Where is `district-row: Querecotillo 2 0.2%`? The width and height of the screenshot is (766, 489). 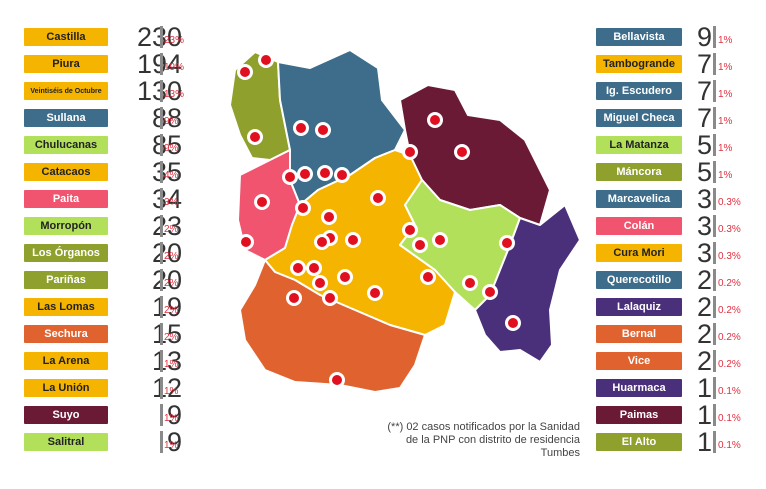
district-row: Querecotillo 2 0.2% is located at coordinates (676, 280).